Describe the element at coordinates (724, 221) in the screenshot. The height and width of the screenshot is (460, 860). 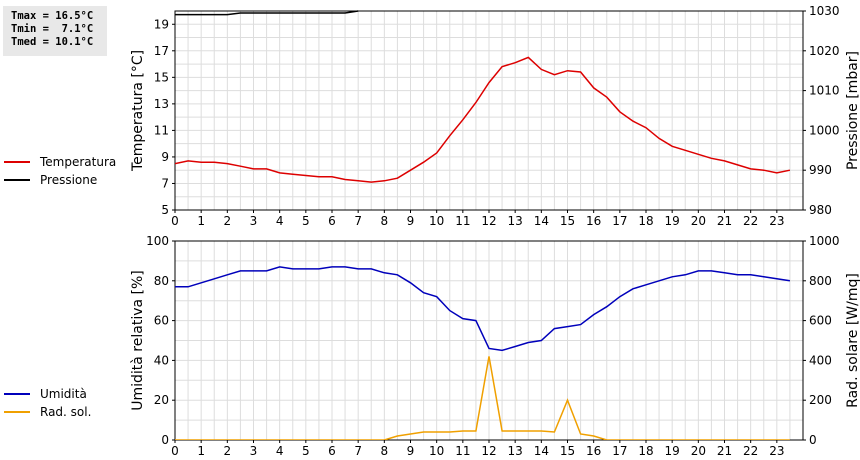
I see `x-tick-label-temp: 21` at that location.